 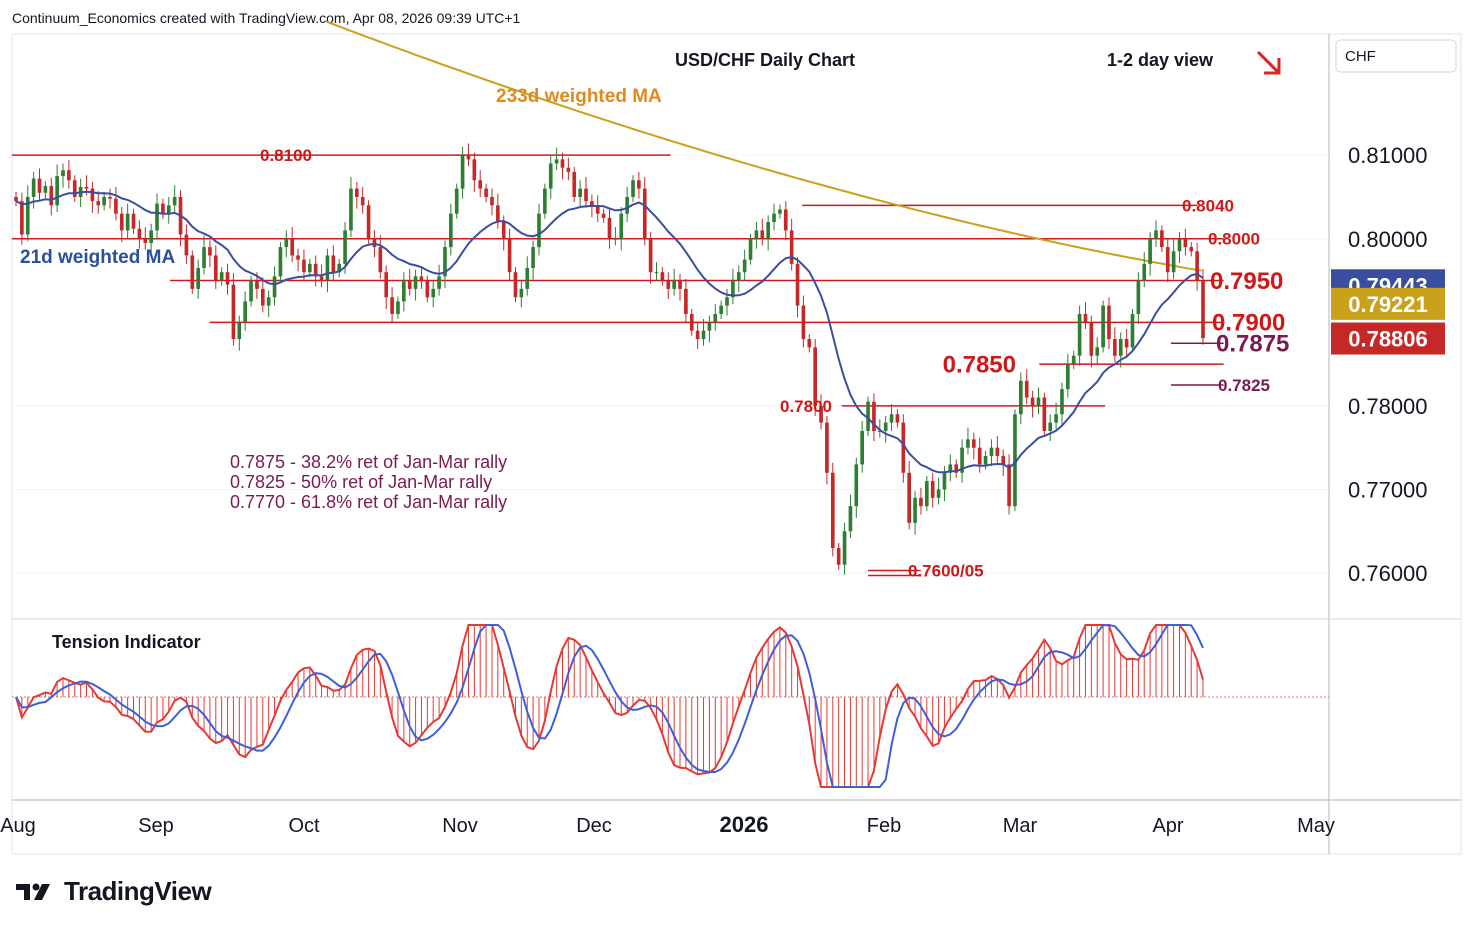 I want to click on tradingview-logo: TradingView, so click(x=114, y=891).